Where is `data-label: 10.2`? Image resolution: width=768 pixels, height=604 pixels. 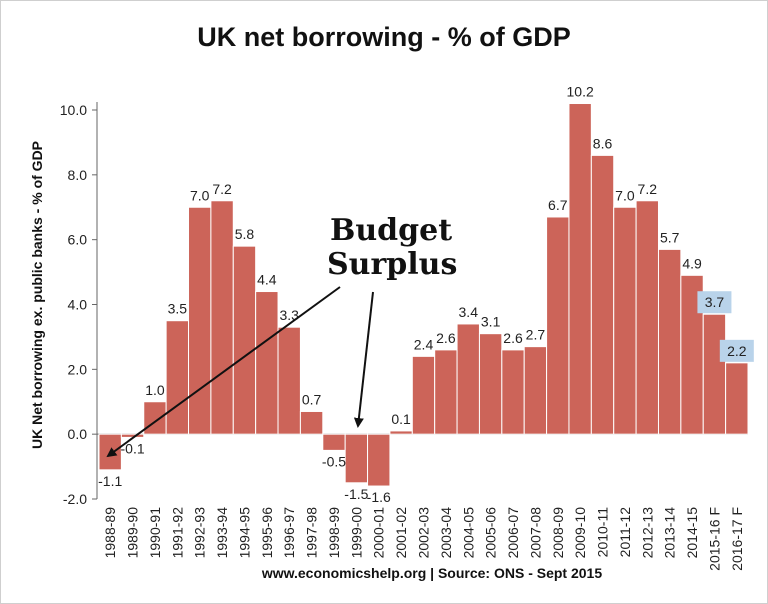 data-label: 10.2 is located at coordinates (580, 92).